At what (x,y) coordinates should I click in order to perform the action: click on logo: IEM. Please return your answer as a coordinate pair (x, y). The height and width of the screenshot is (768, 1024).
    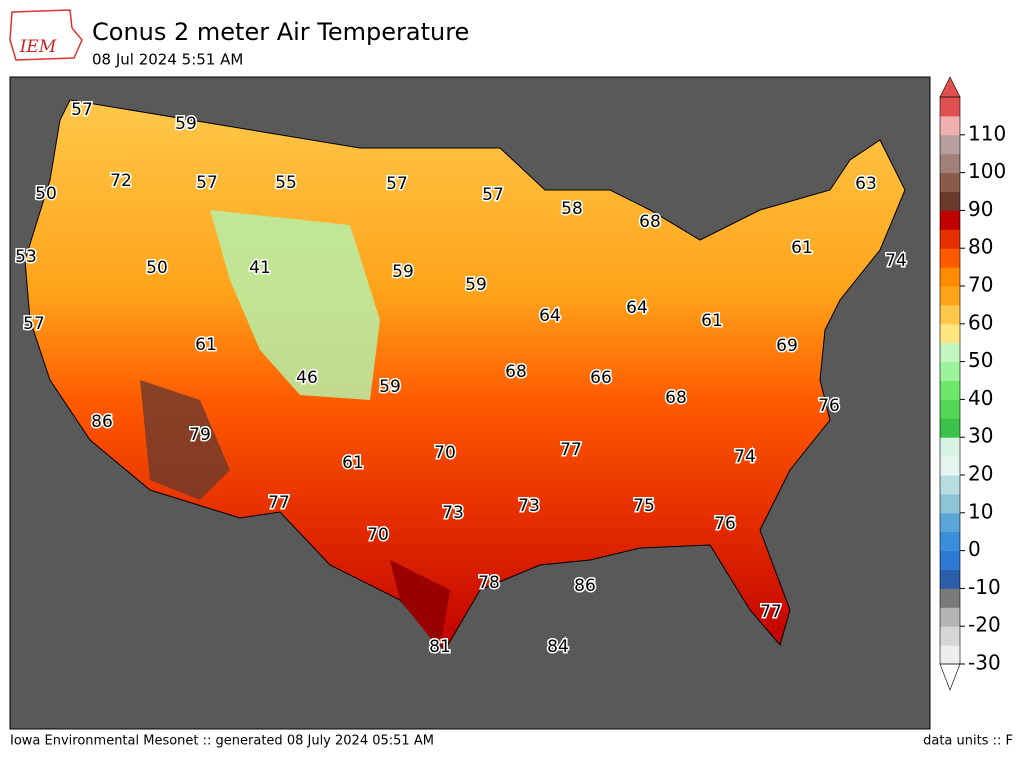
    Looking at the image, I should click on (46, 35).